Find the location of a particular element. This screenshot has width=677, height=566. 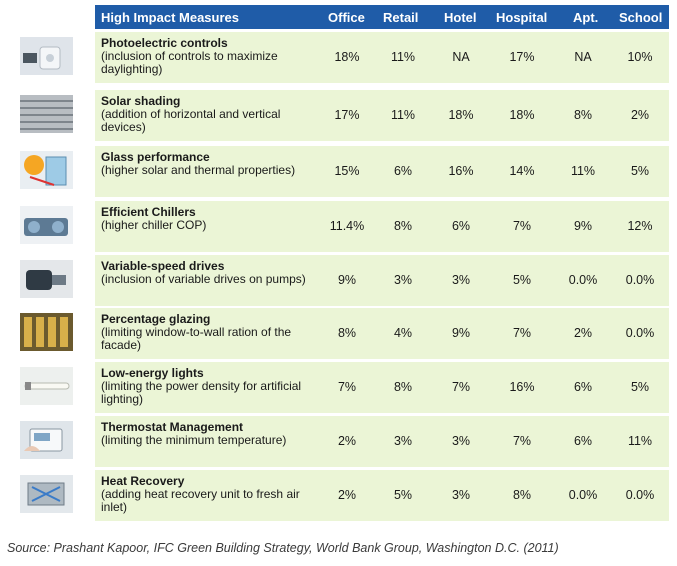

value-cell: 12% is located at coordinates (640, 226).